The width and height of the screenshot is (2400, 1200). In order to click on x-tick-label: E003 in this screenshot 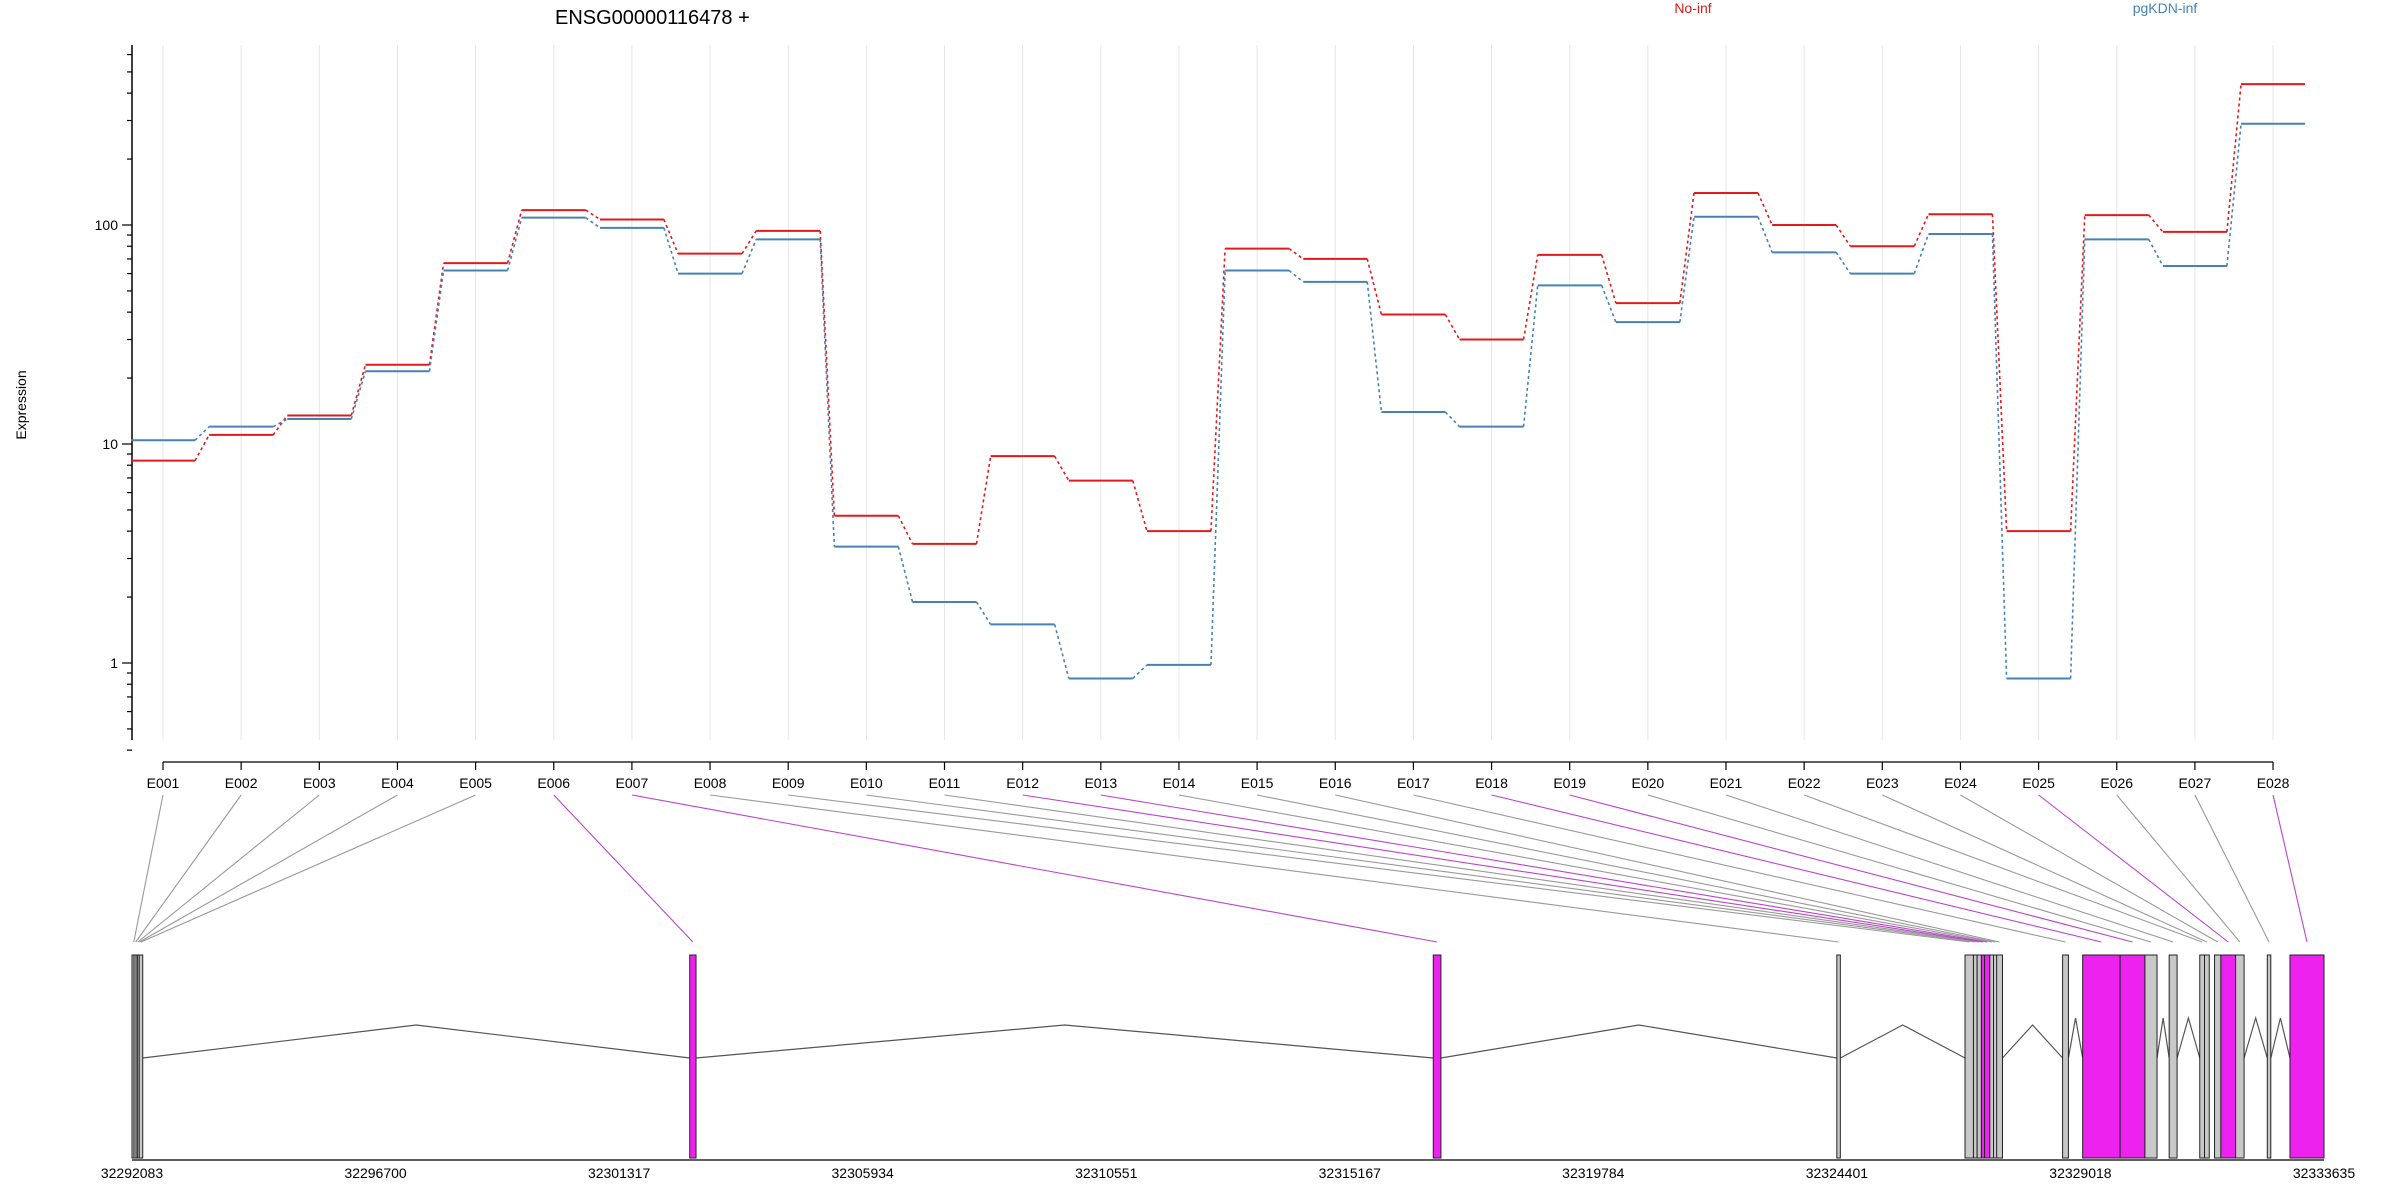, I will do `click(319, 783)`.